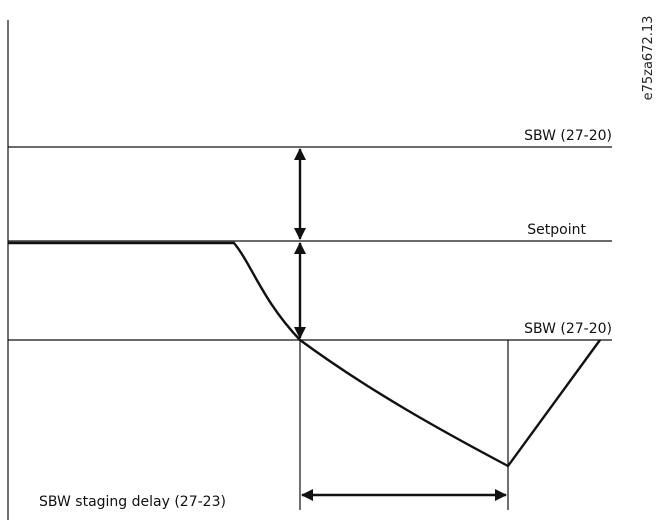 The height and width of the screenshot is (520, 665). I want to click on figure-code: e75za672.13, so click(648, 58).